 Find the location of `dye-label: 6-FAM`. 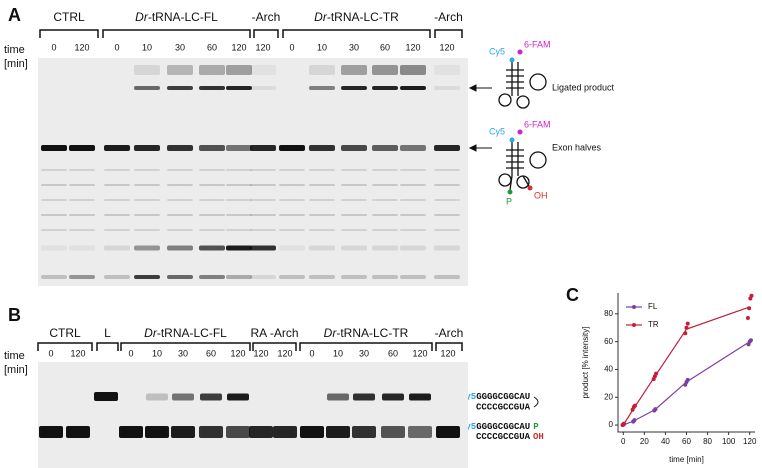

dye-label: 6-FAM is located at coordinates (537, 124).